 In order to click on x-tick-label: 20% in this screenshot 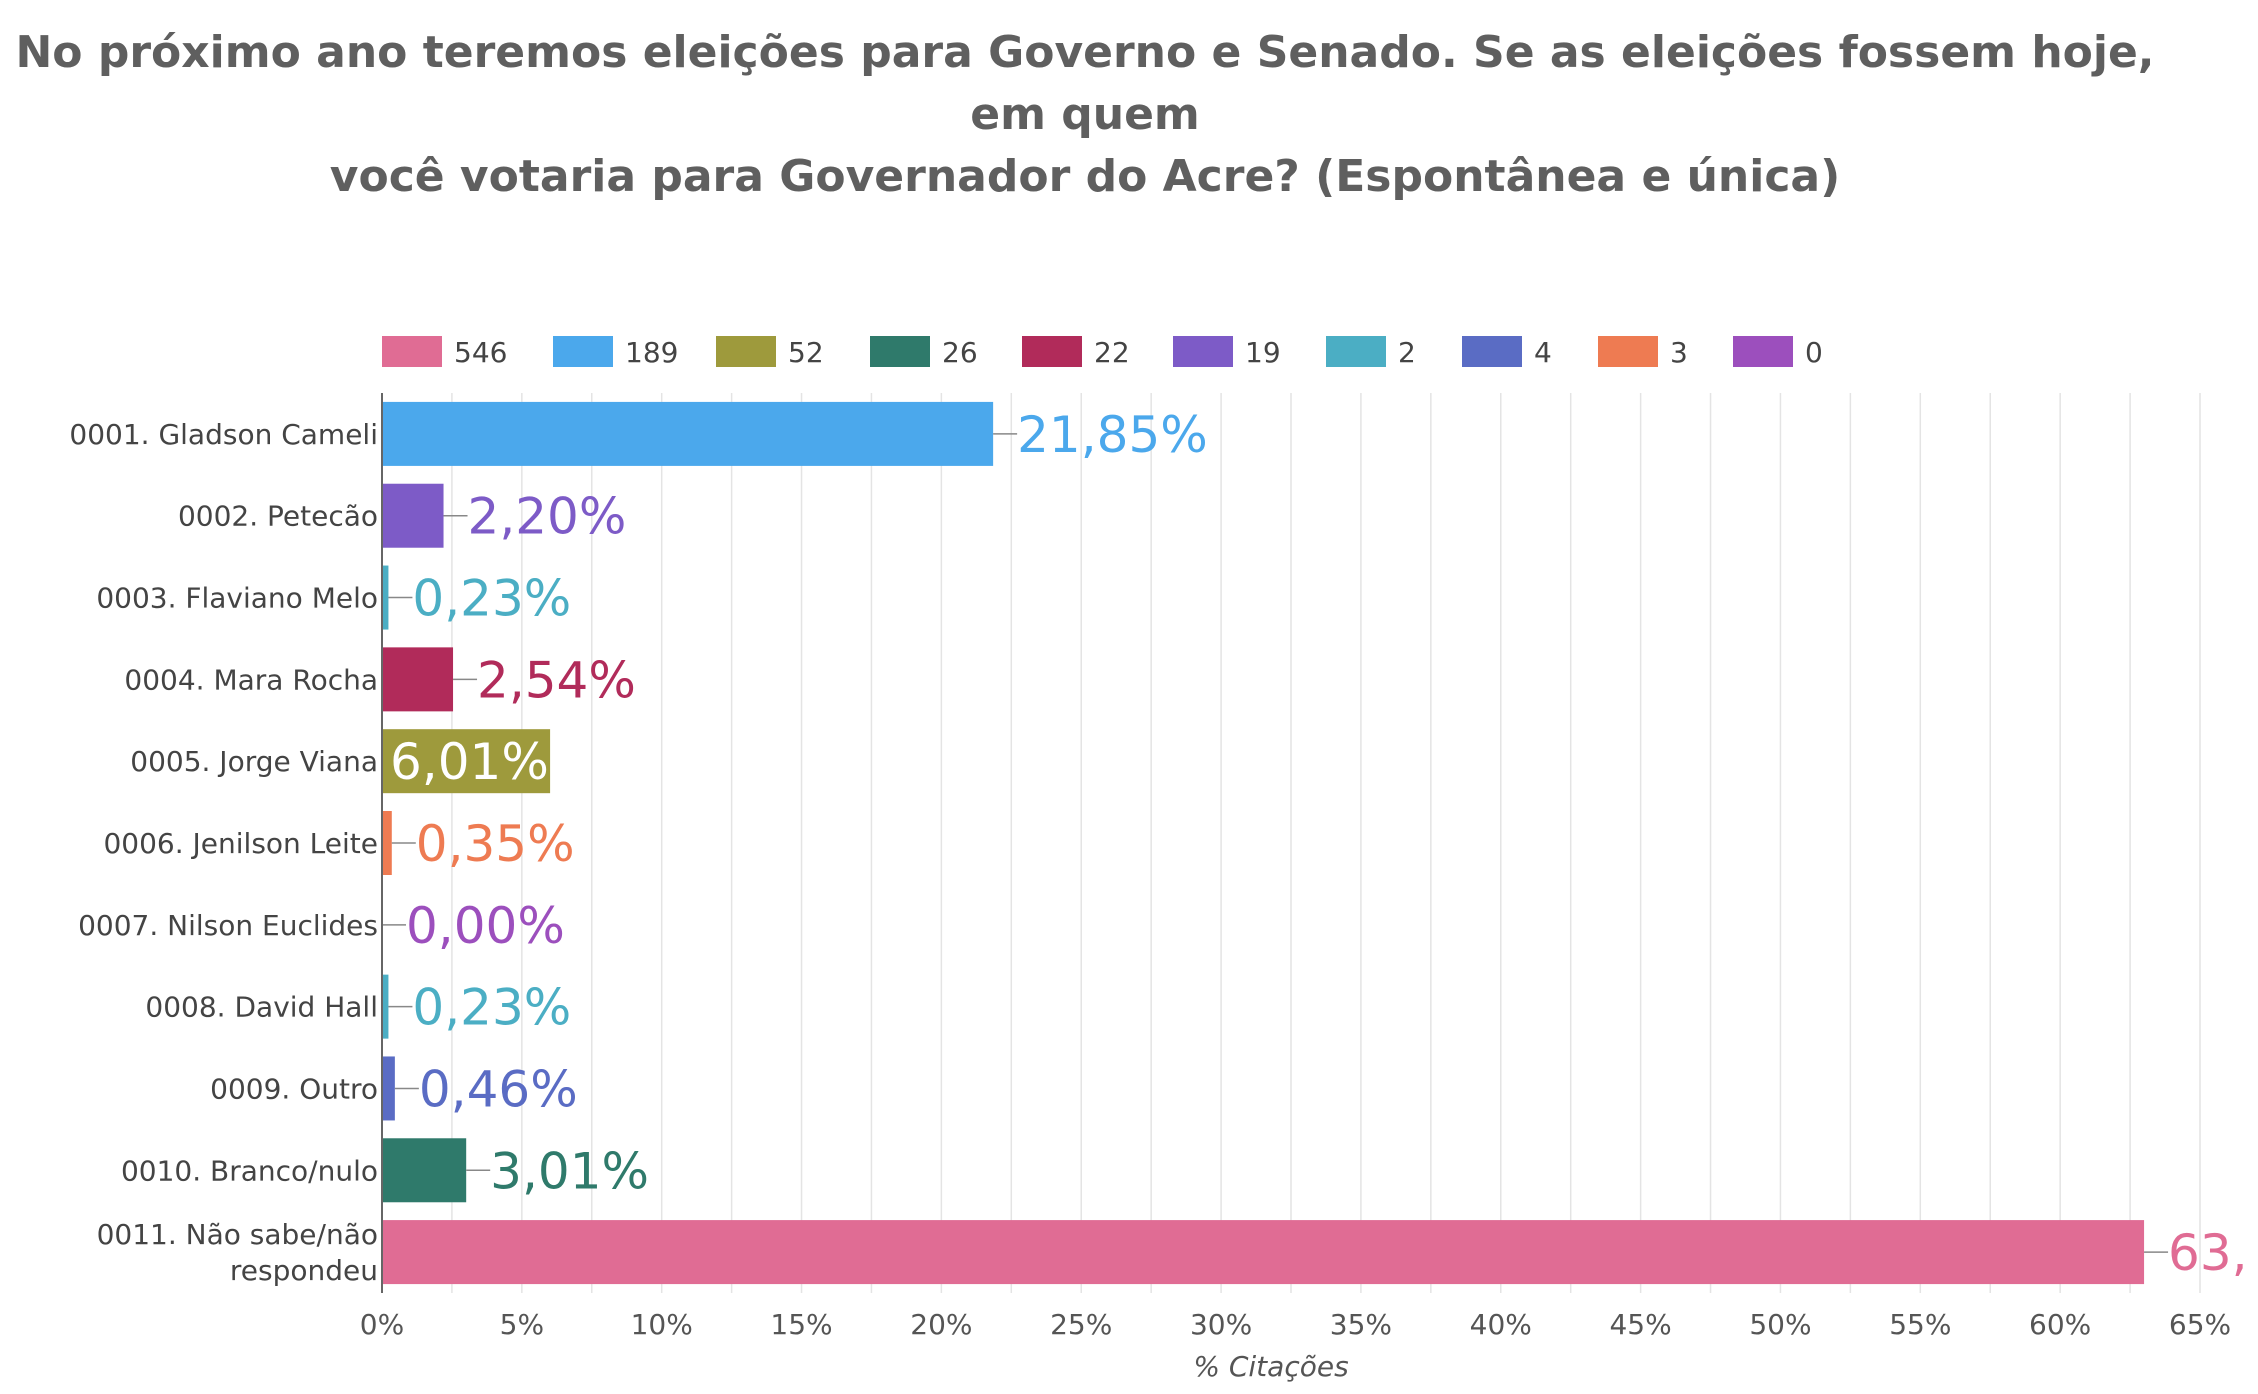, I will do `click(941, 1324)`.